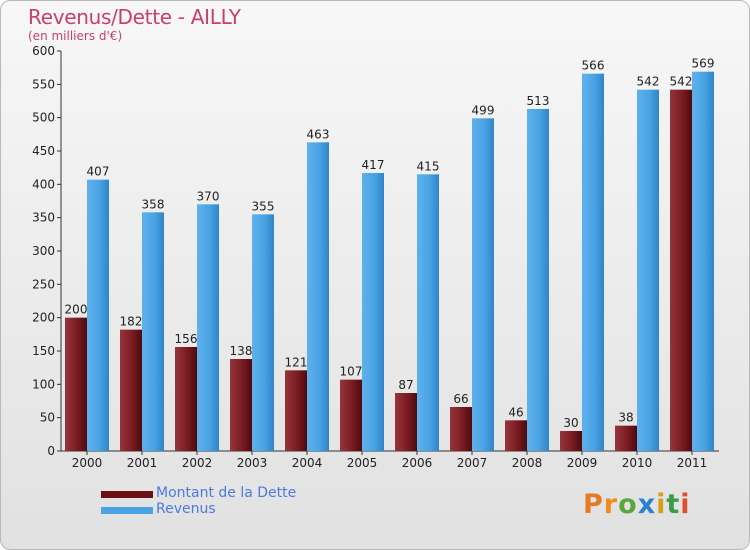 The height and width of the screenshot is (550, 750). Describe the element at coordinates (43, 251) in the screenshot. I see `y-tick-label: 300` at that location.